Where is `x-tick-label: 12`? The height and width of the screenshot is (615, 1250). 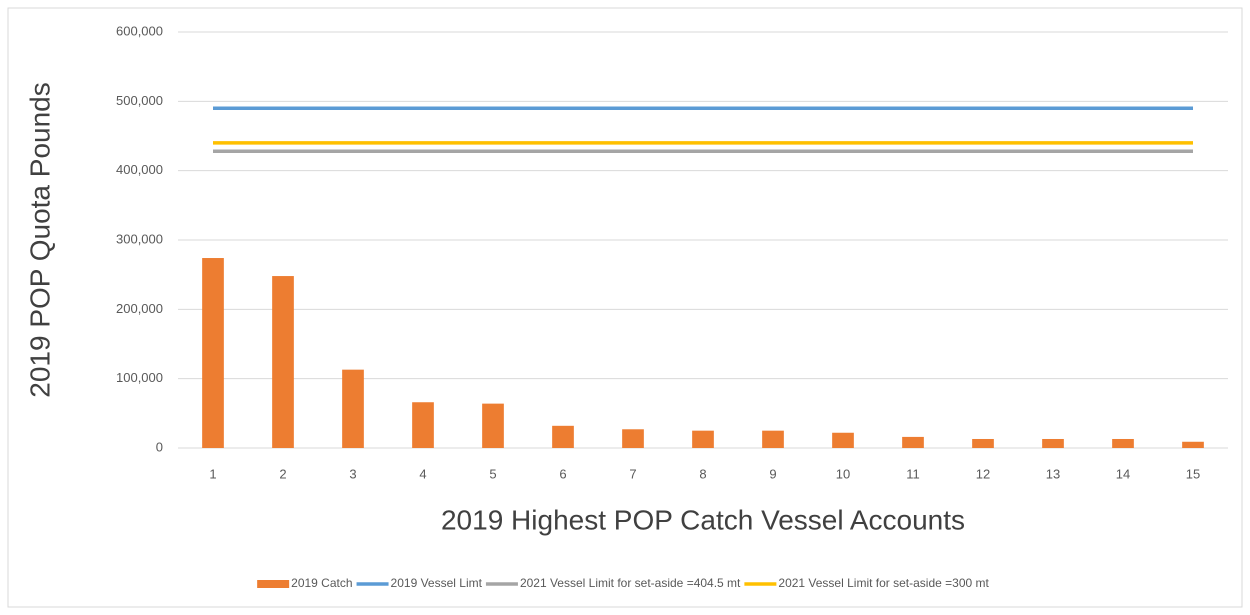 x-tick-label: 12 is located at coordinates (983, 473).